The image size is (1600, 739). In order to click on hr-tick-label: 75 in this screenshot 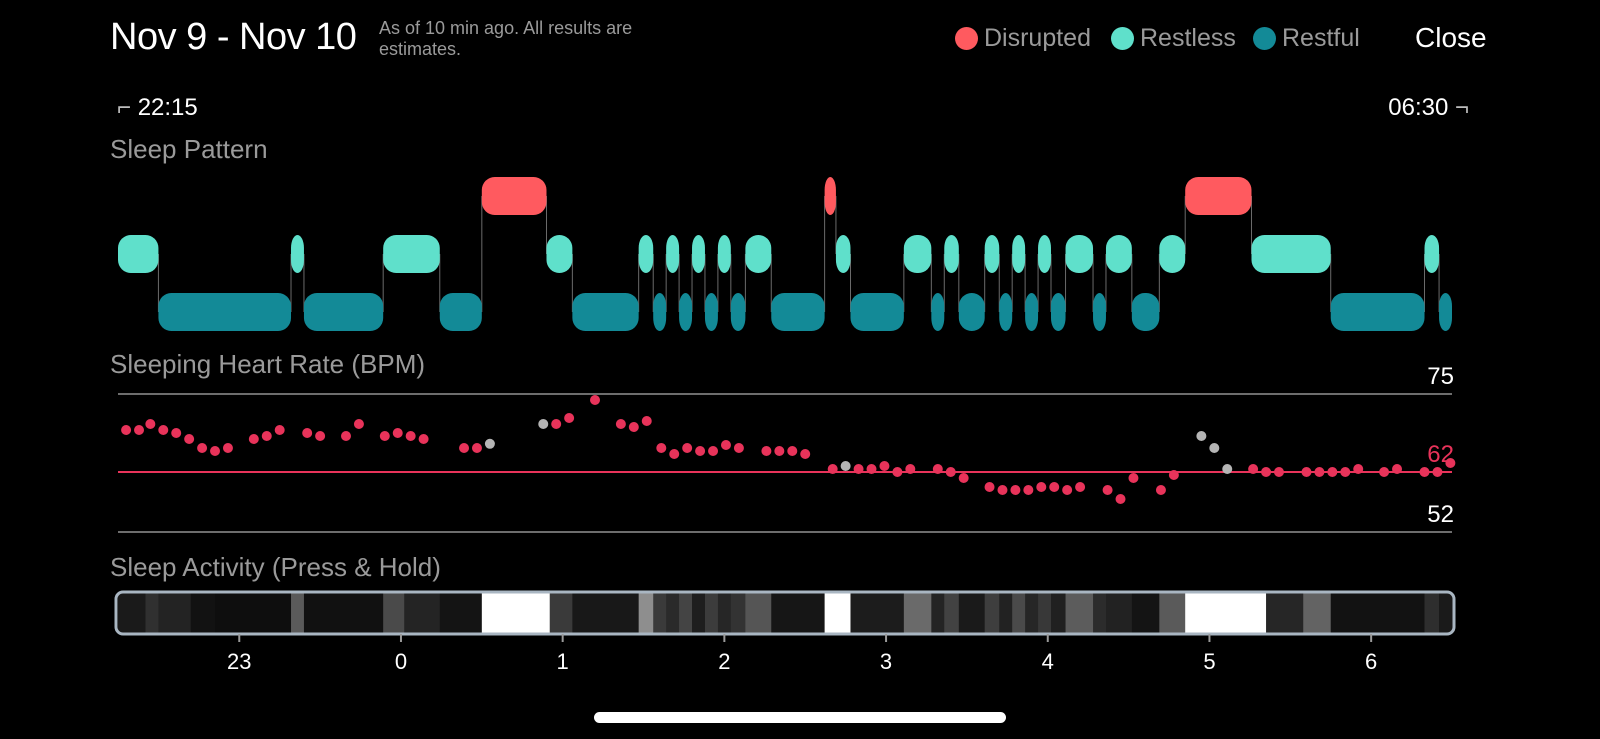, I will do `click(1440, 376)`.